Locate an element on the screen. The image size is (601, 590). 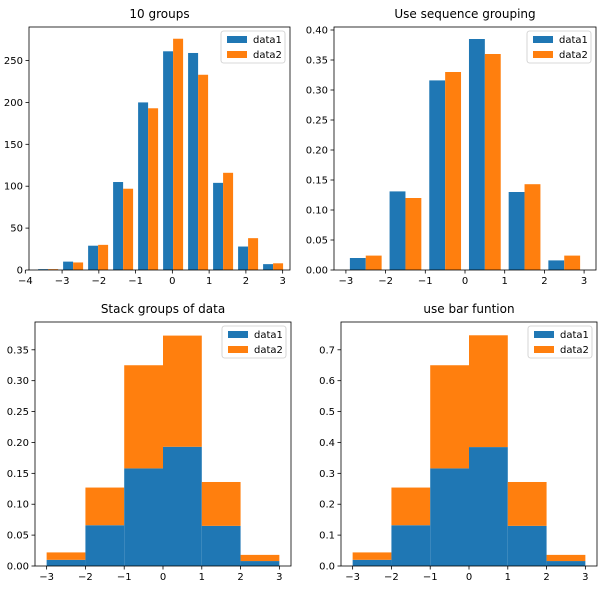
y-tick-label: 0.6 is located at coordinates (327, 381).